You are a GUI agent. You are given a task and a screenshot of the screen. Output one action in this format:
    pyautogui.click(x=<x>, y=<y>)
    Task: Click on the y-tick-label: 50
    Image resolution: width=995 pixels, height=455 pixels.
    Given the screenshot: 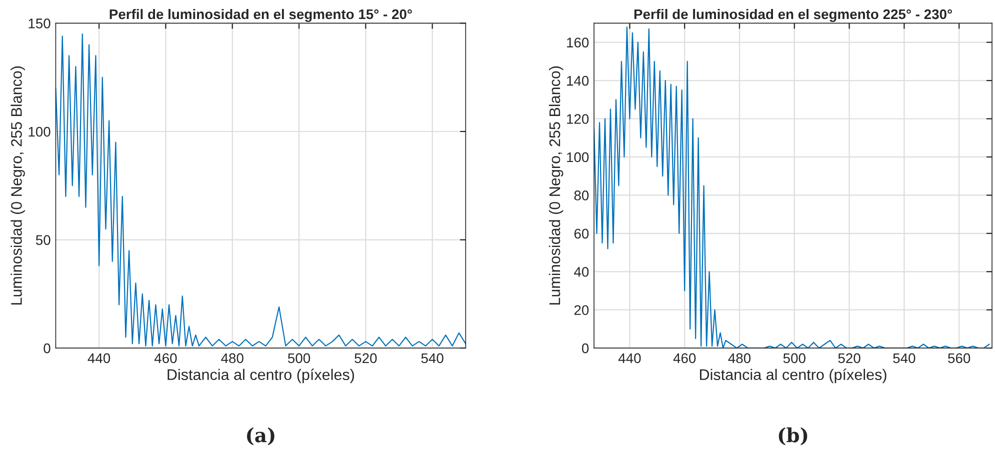 What is the action you would take?
    pyautogui.click(x=43, y=240)
    